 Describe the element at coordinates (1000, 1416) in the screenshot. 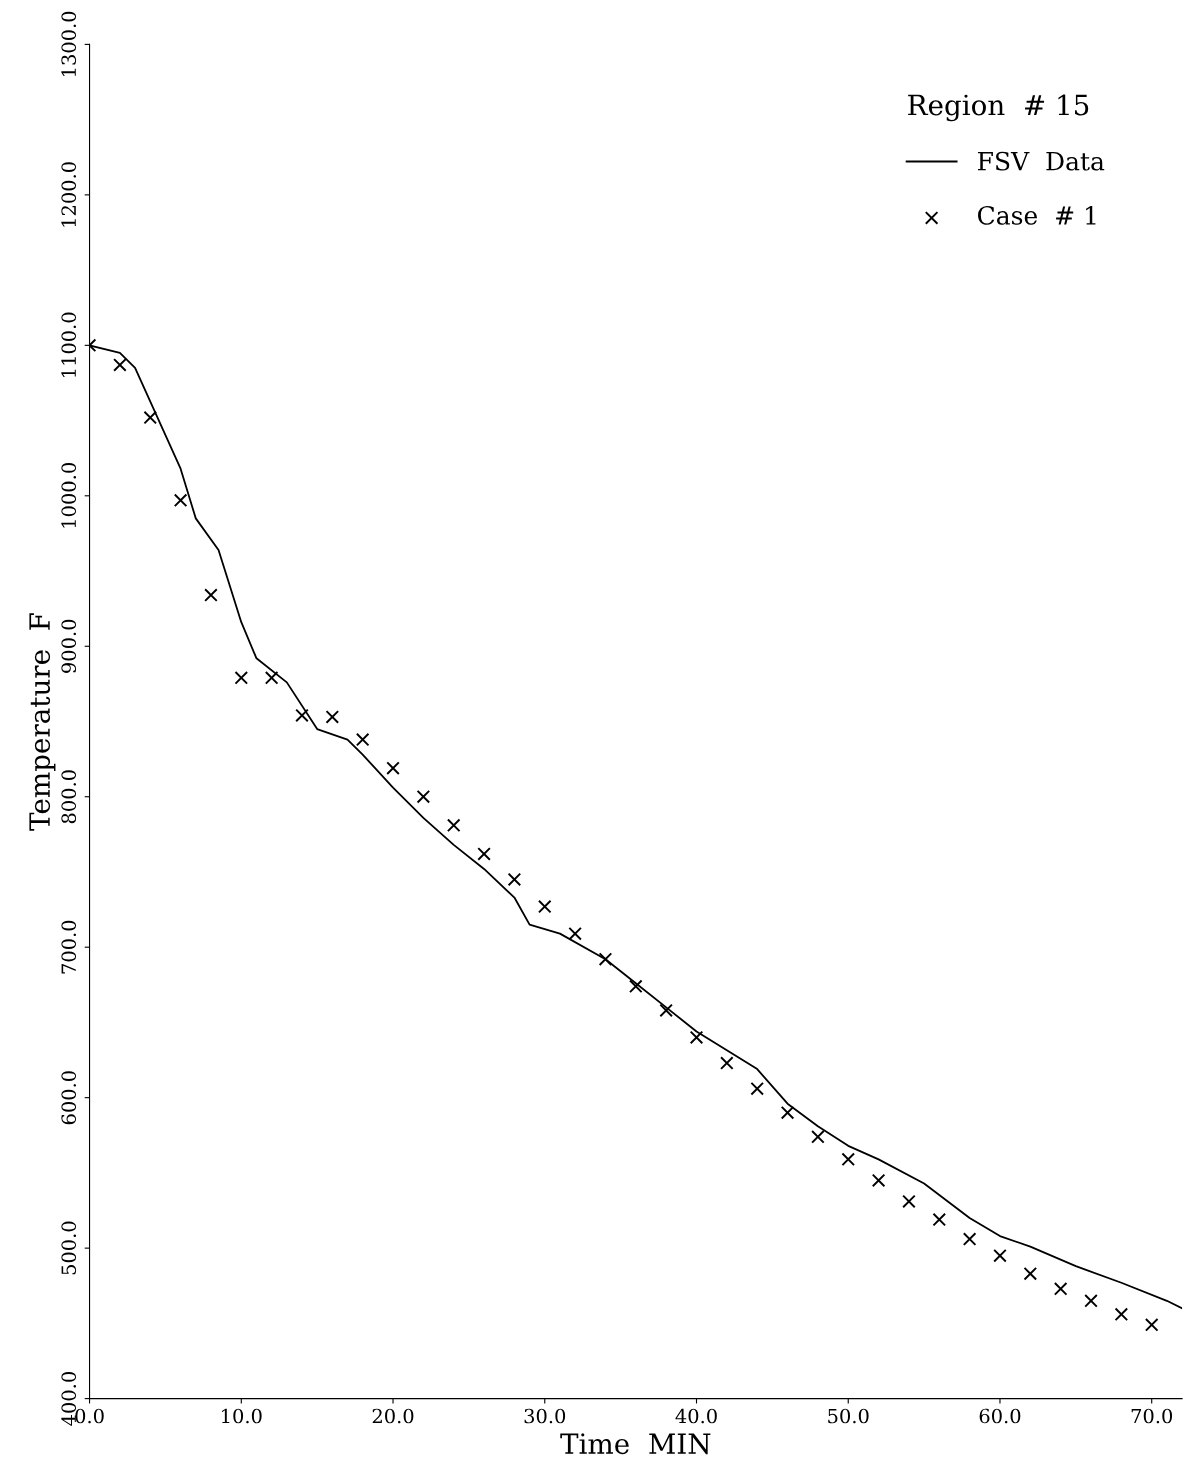

I see `x-tick-label: 60.0` at that location.